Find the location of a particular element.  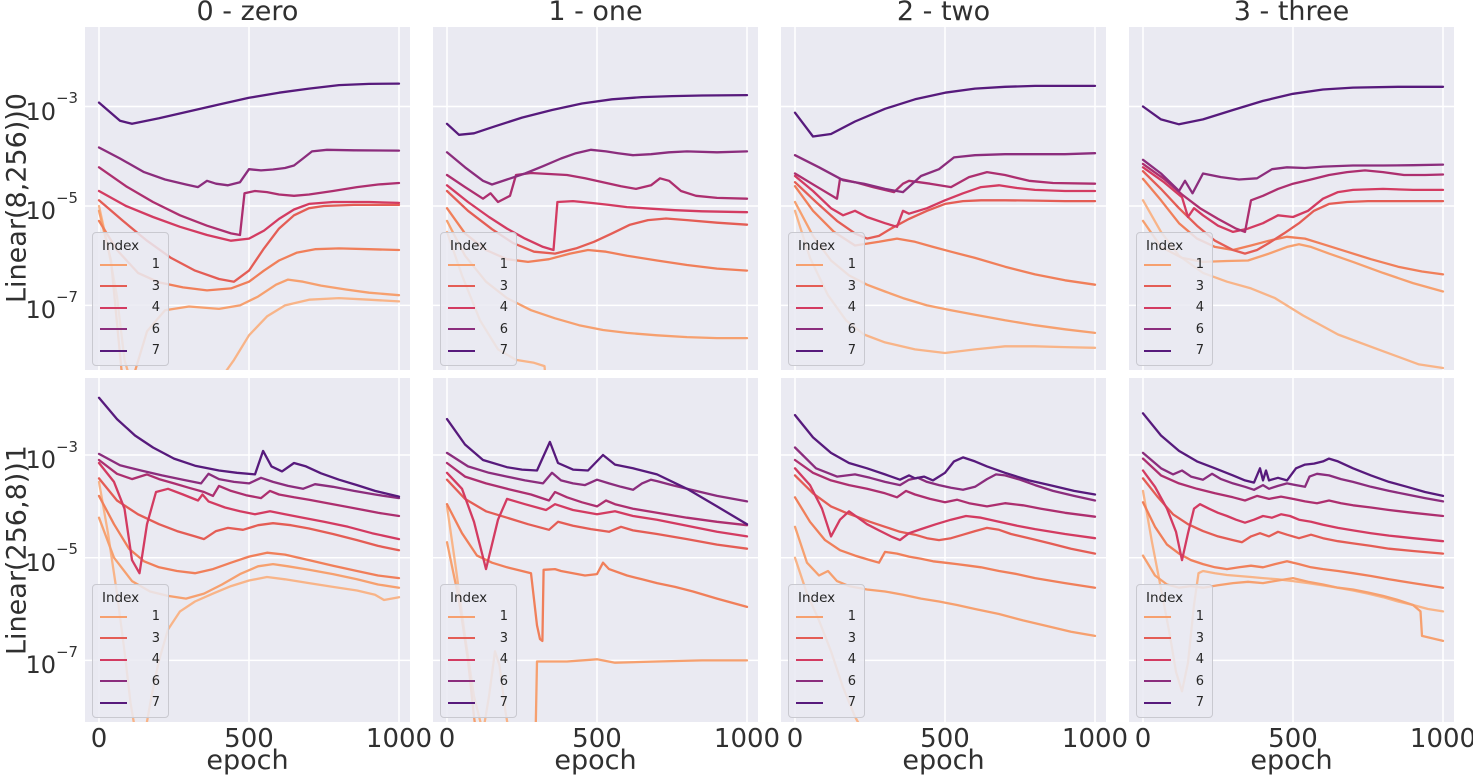

subplot-row0-col3: Index 1 3 4 6 7 is located at coordinates (1291, 198).